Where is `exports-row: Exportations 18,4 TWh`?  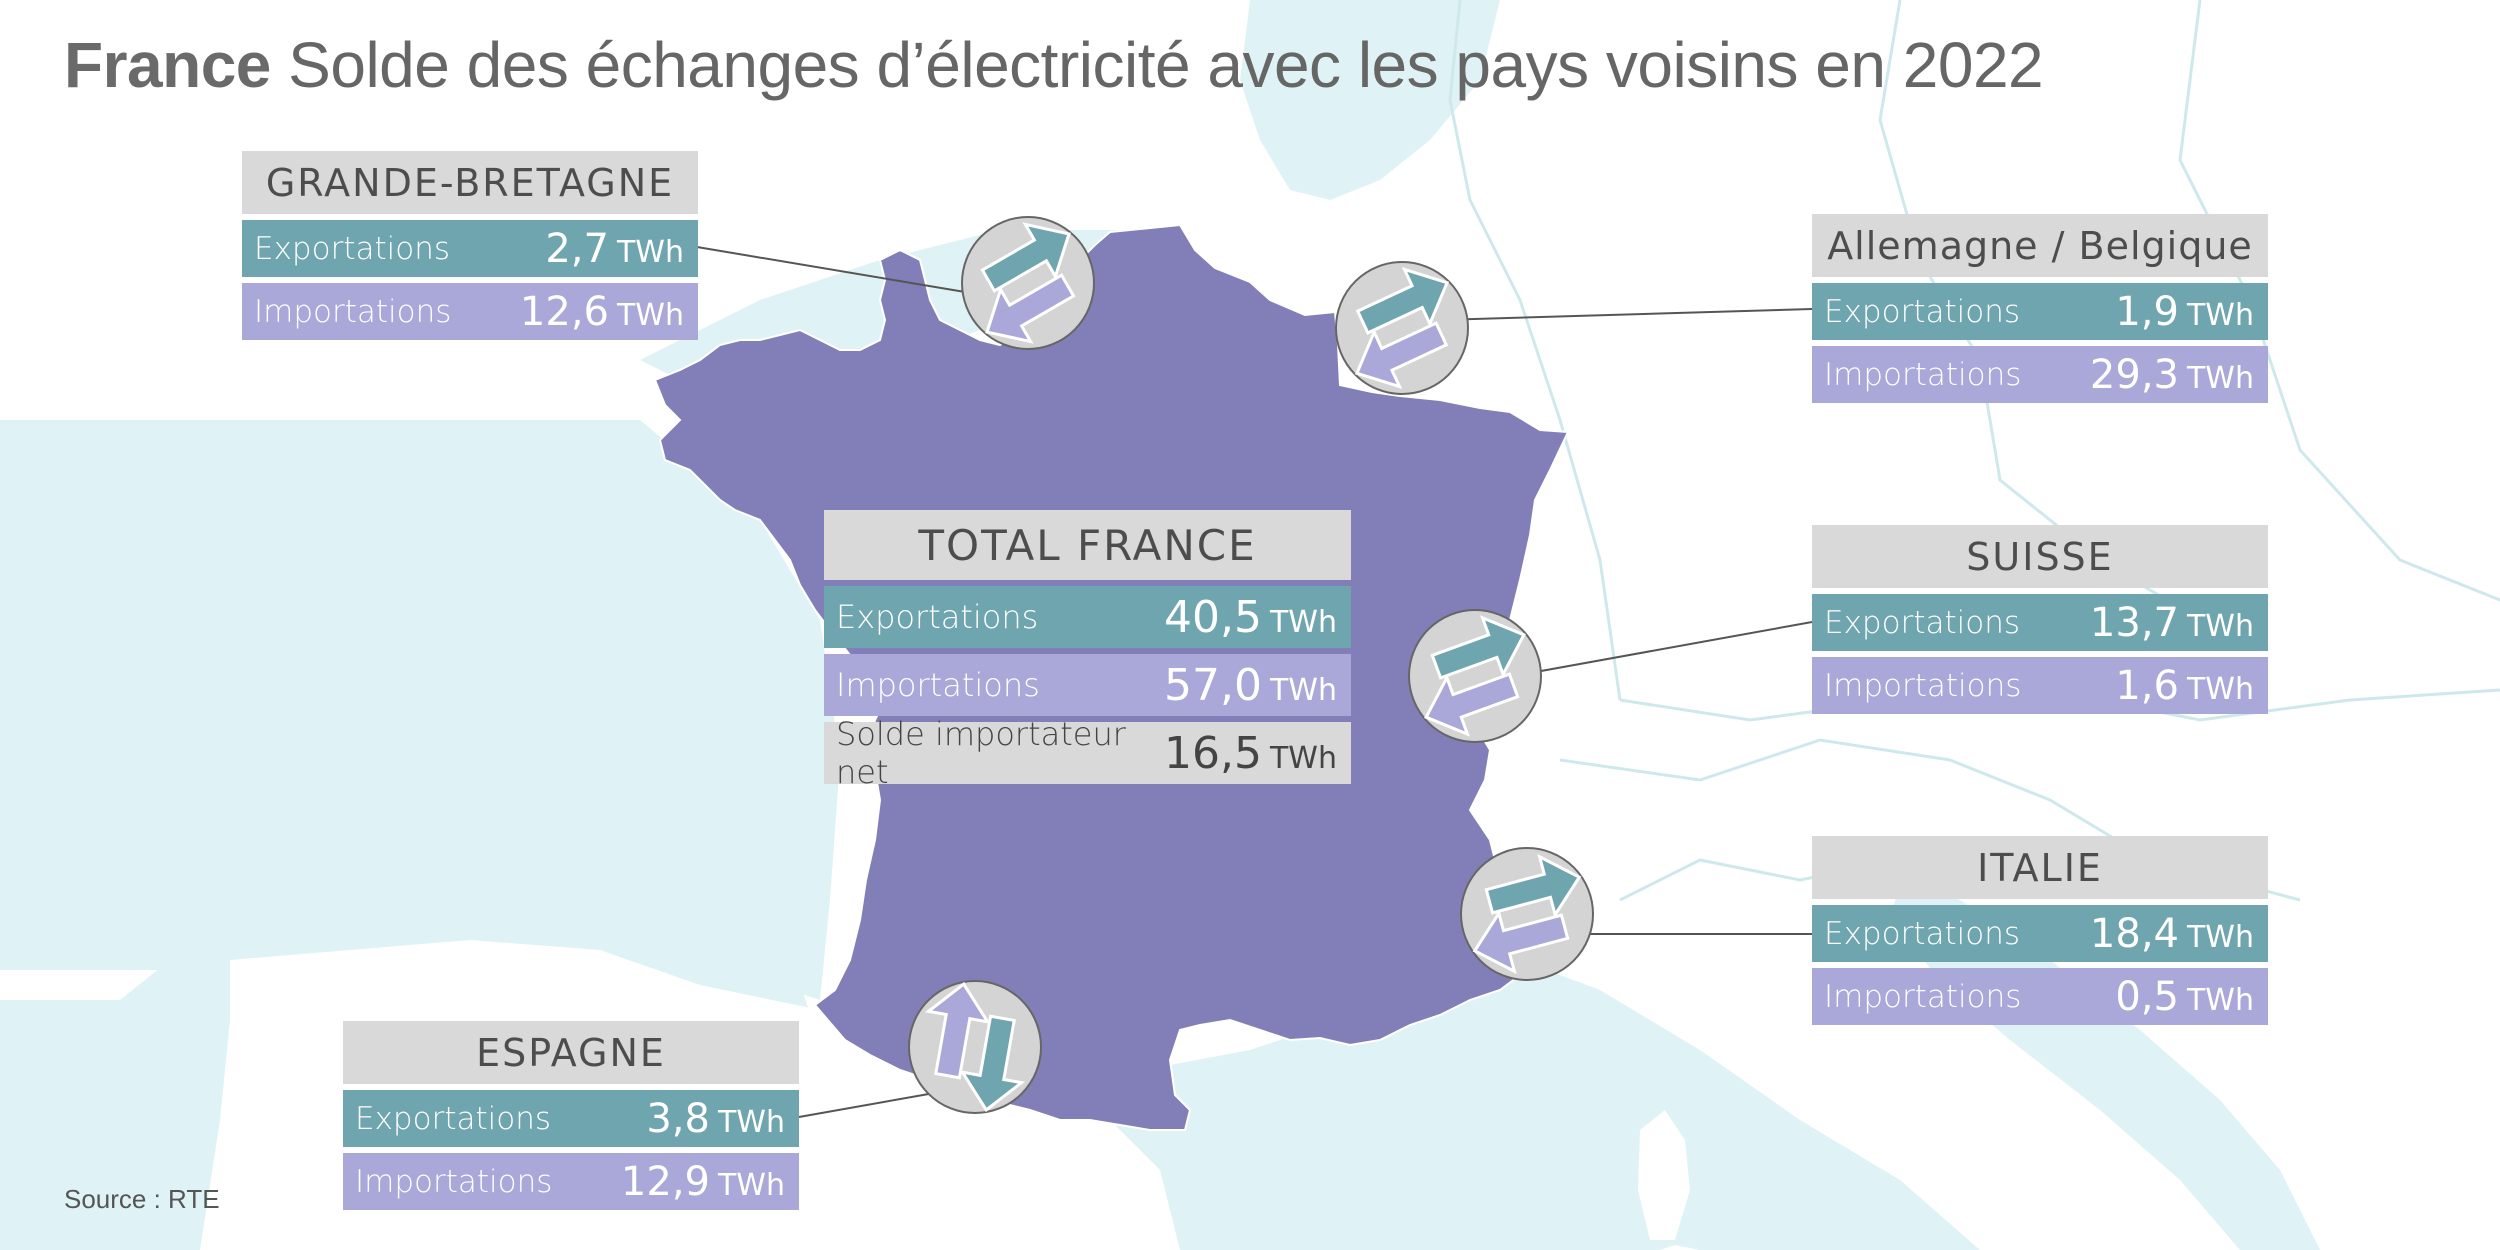
exports-row: Exportations 18,4 TWh is located at coordinates (2040, 933).